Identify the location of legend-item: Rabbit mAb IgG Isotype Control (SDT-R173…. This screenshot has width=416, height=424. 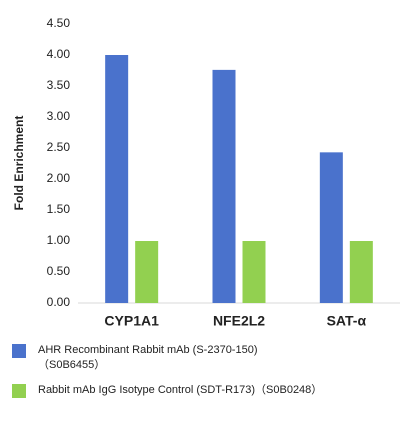
(207, 390).